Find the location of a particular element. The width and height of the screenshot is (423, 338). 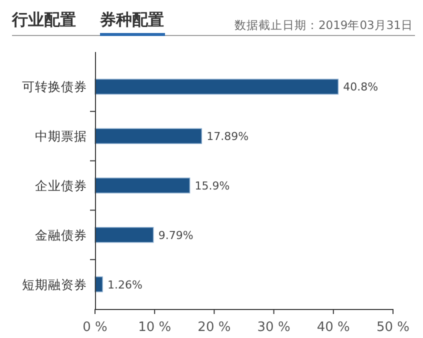

x-tick-label: 0 % is located at coordinates (95, 327).